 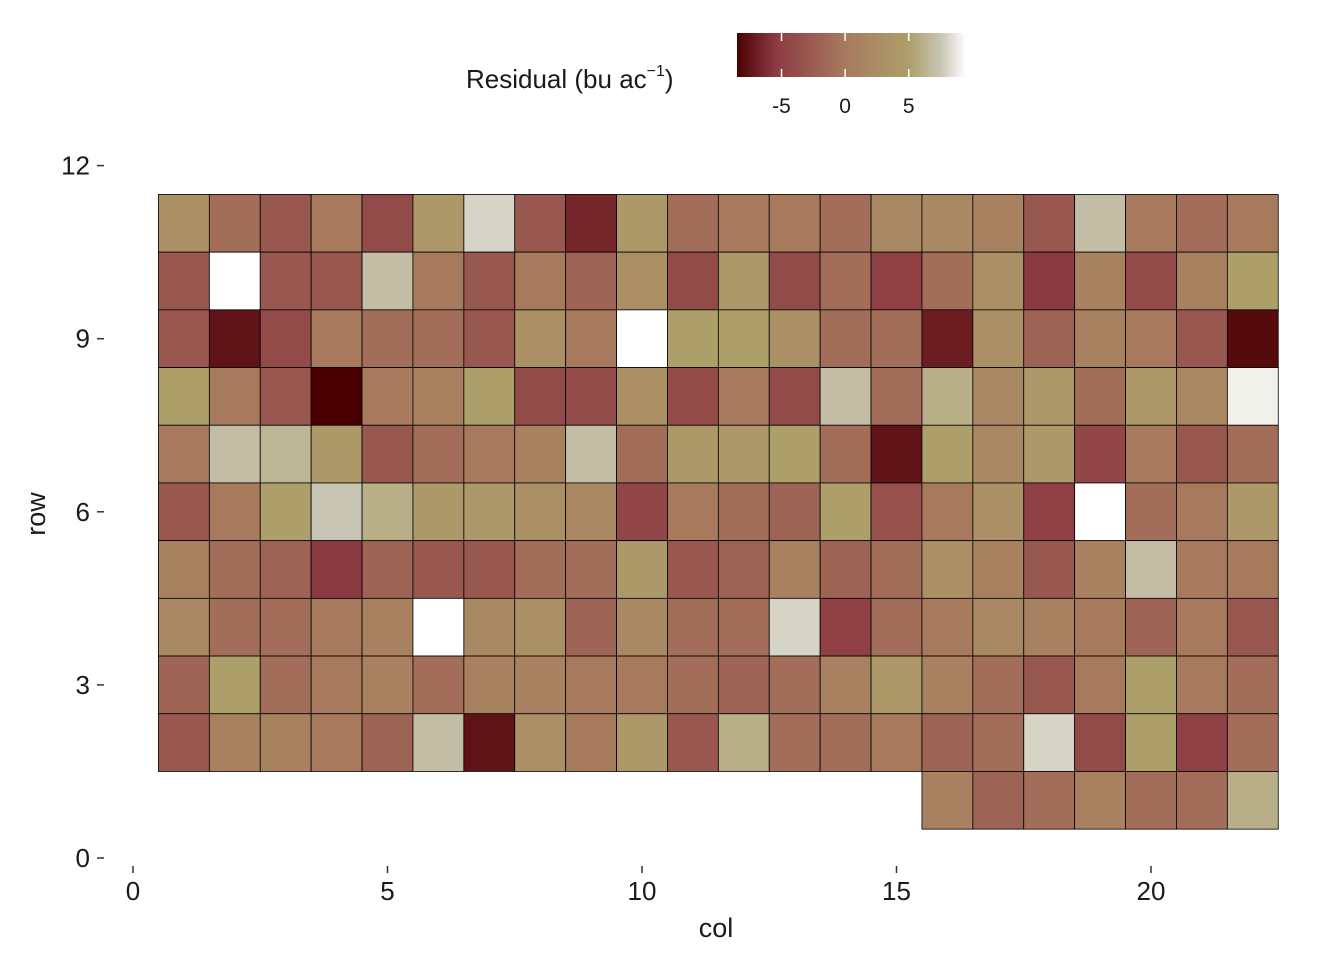 I want to click on y-tick-label: 6, so click(x=83, y=512).